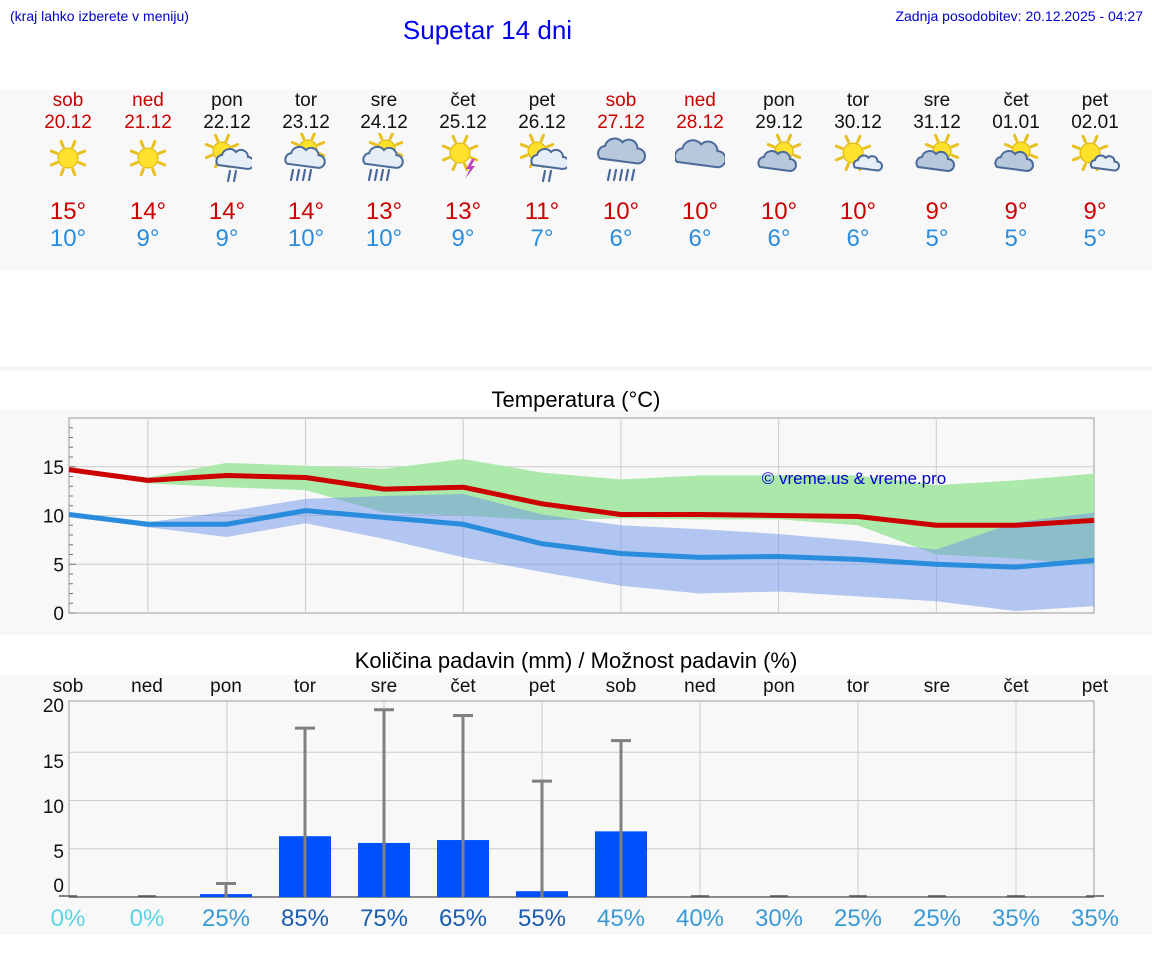 Image resolution: width=1152 pixels, height=975 pixels. What do you see at coordinates (460, 156) in the screenshot?
I see `sun-thunder-icon` at bounding box center [460, 156].